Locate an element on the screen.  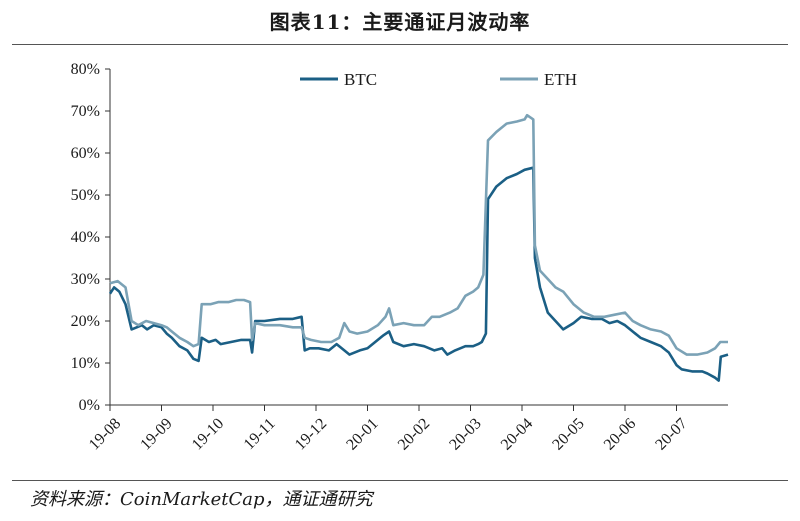
y-tick-label: 50% is located at coordinates (85, 195).